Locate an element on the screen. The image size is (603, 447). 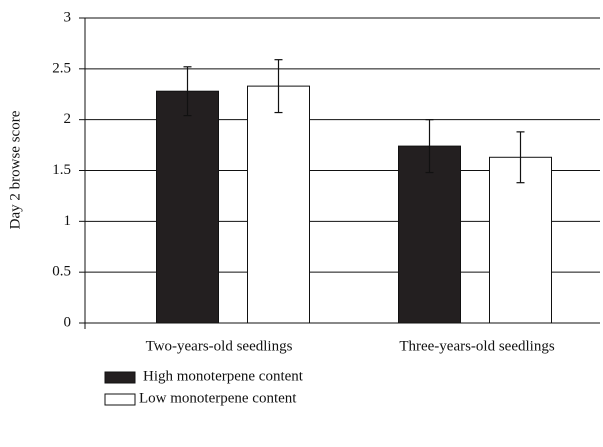
y-tick-label: 2 is located at coordinates (68, 119).